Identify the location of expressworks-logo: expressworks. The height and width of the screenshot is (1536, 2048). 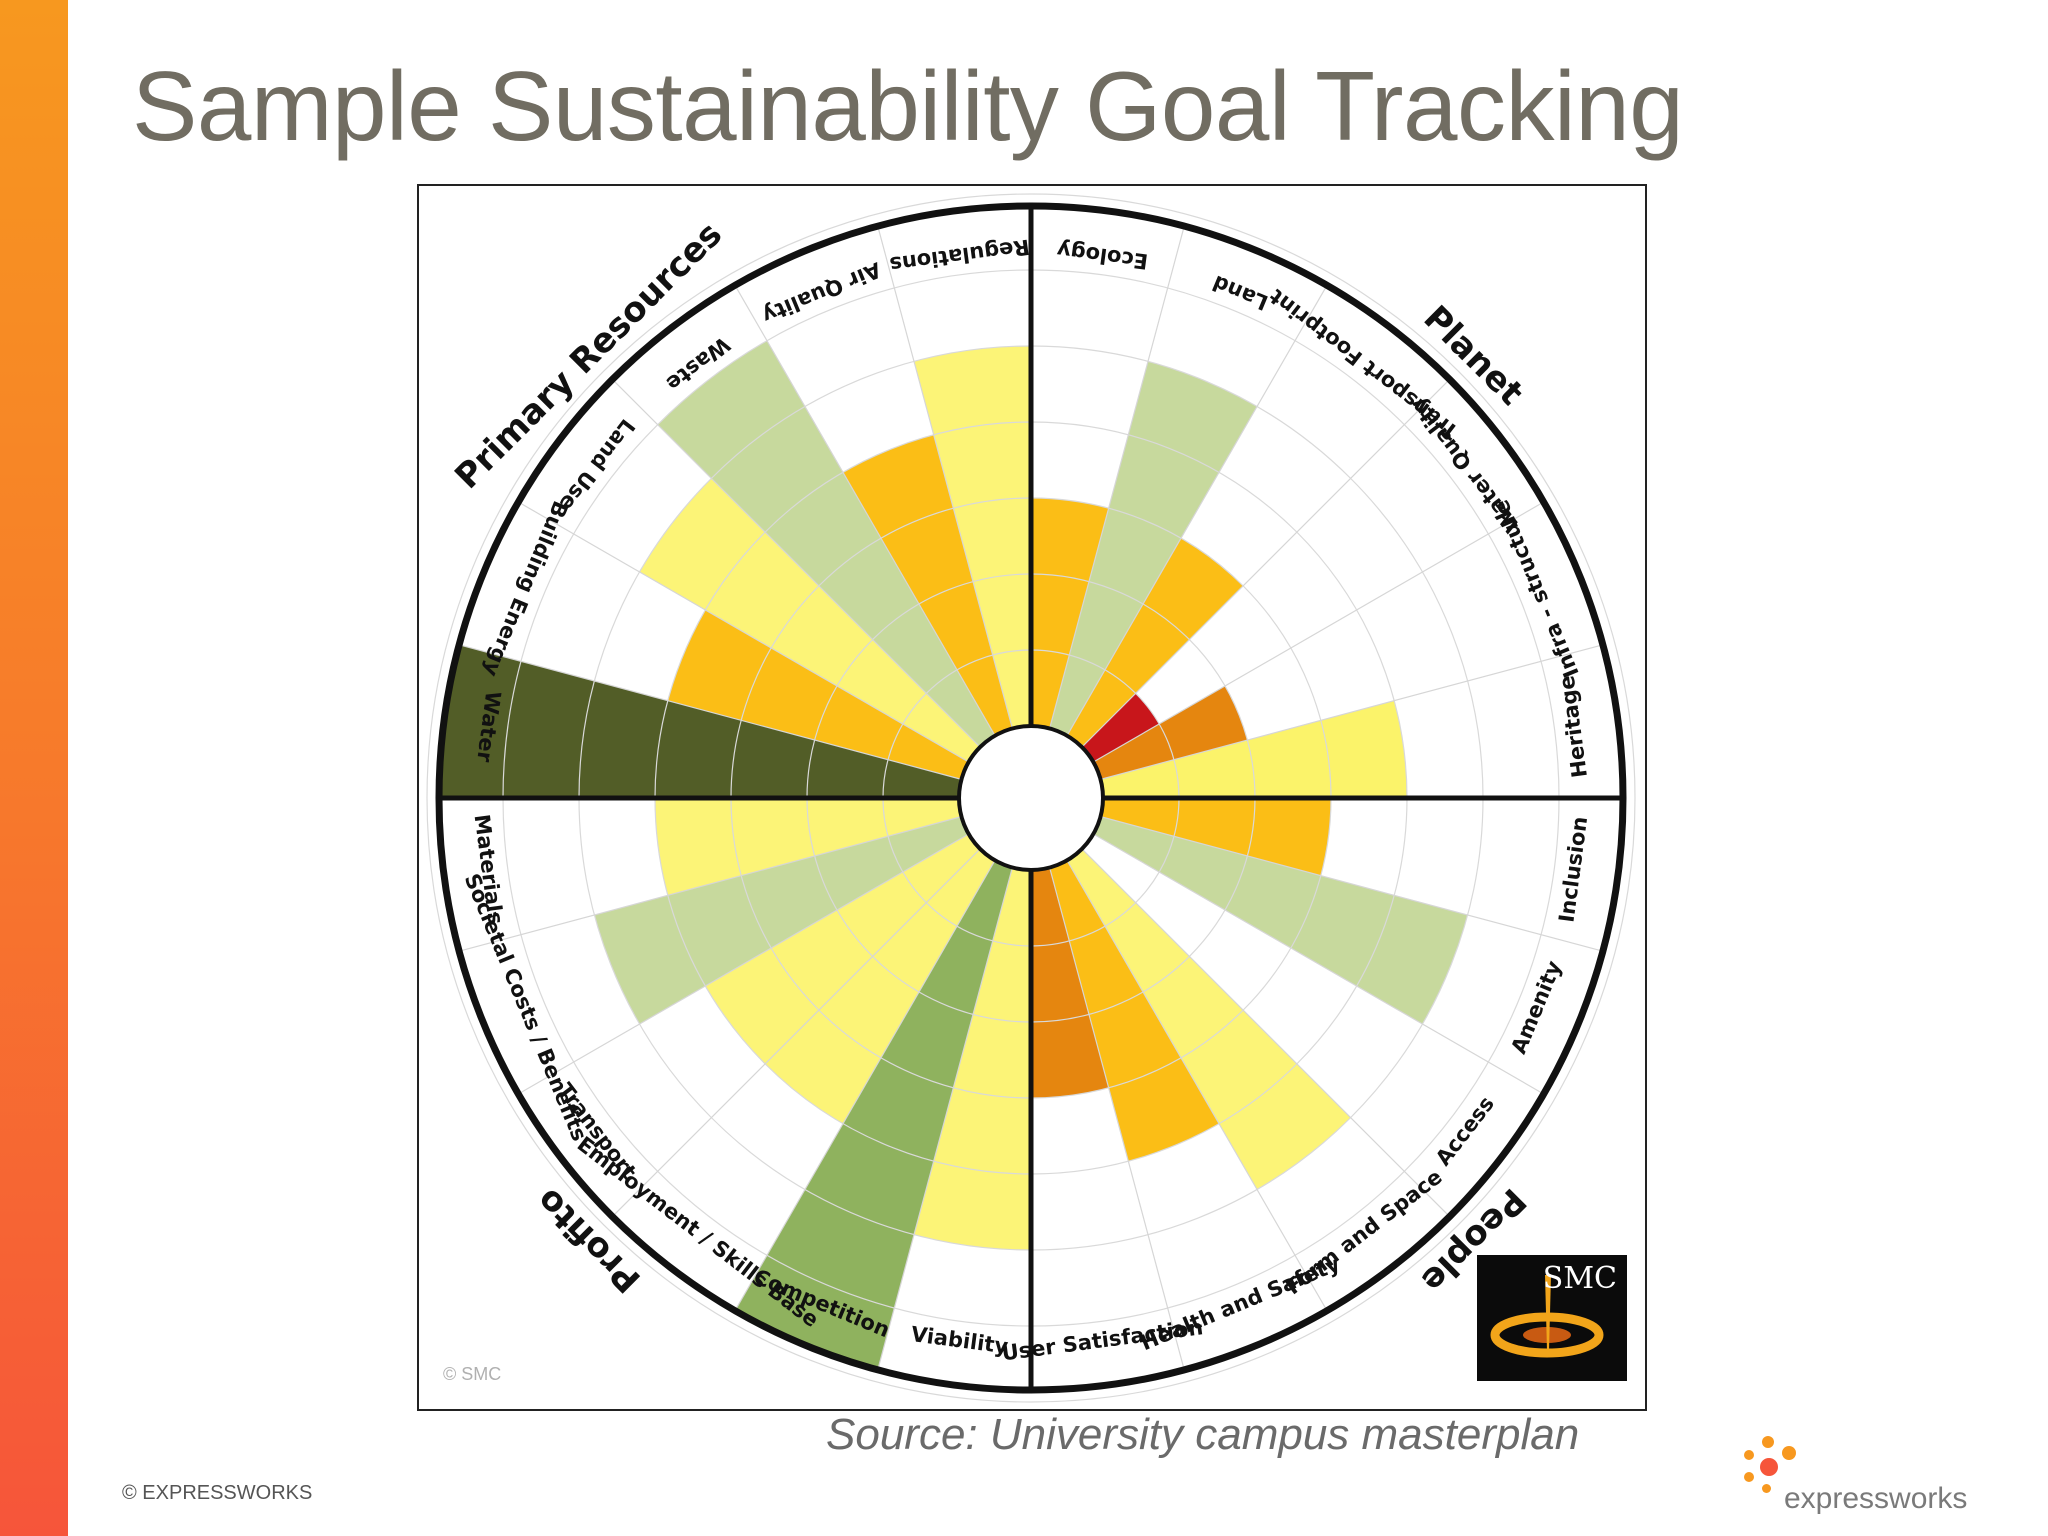
(1868, 1475).